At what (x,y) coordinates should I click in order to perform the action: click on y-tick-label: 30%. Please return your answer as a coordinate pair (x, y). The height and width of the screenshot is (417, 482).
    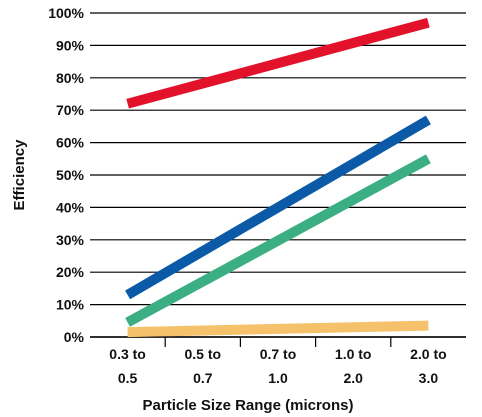
    Looking at the image, I should click on (70, 240).